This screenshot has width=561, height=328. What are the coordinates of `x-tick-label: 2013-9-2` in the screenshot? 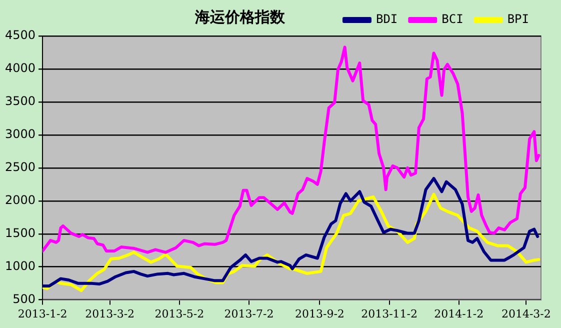 It's located at (319, 313).